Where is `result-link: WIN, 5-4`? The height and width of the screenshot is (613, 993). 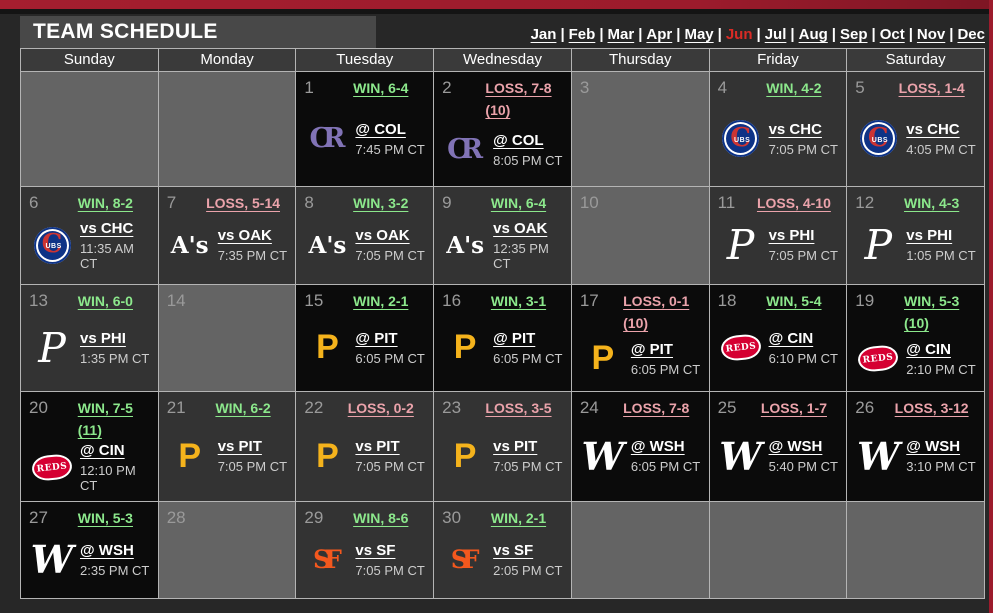 result-link: WIN, 5-4 is located at coordinates (794, 301).